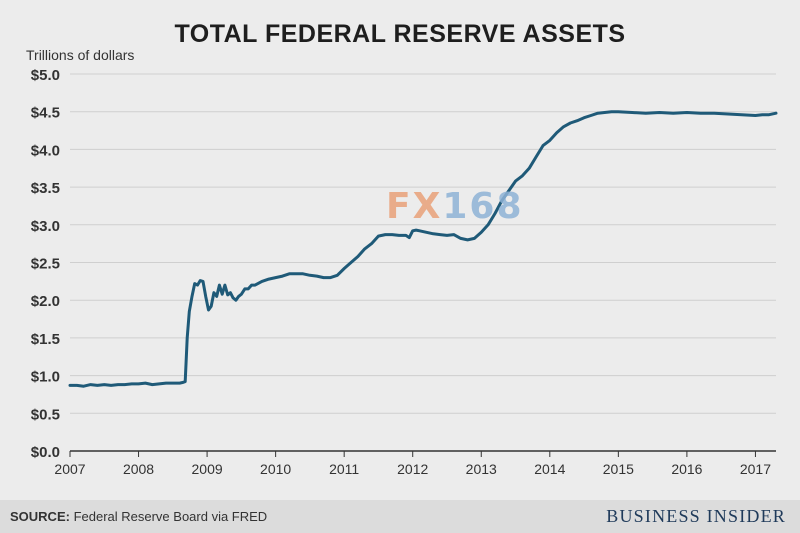 The width and height of the screenshot is (800, 533). I want to click on x-tick-label: 2010, so click(275, 469).